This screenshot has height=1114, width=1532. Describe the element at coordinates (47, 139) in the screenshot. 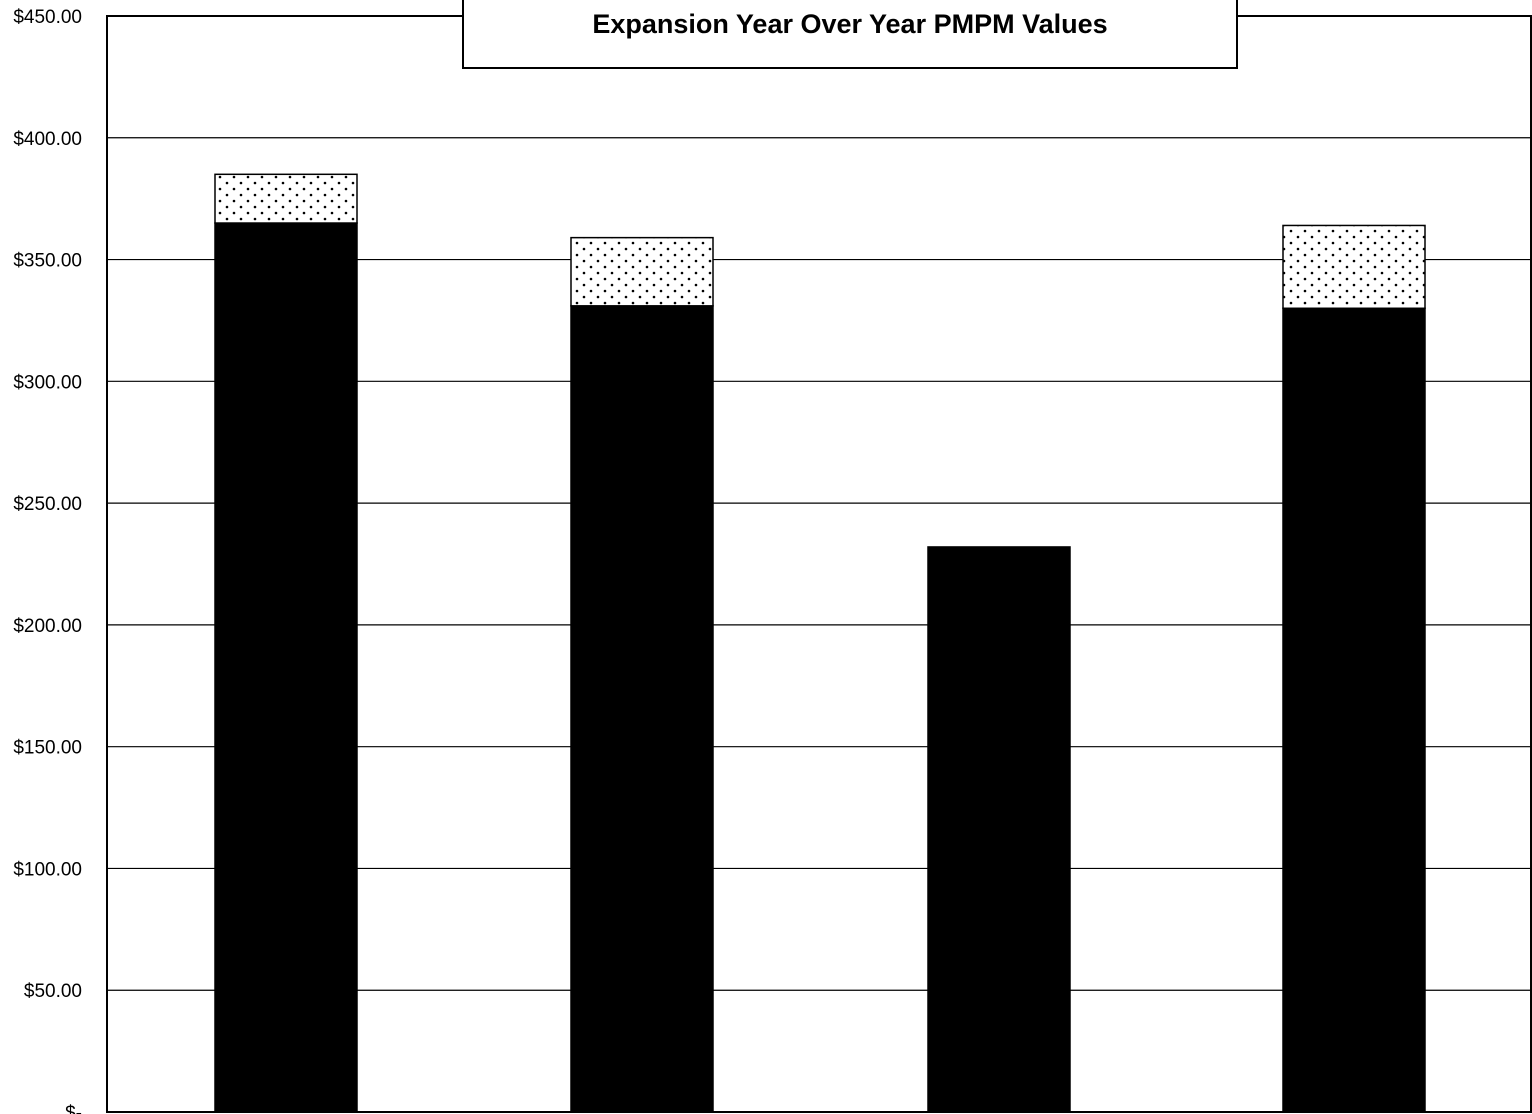

I see `y-tick-label: $400.00` at that location.